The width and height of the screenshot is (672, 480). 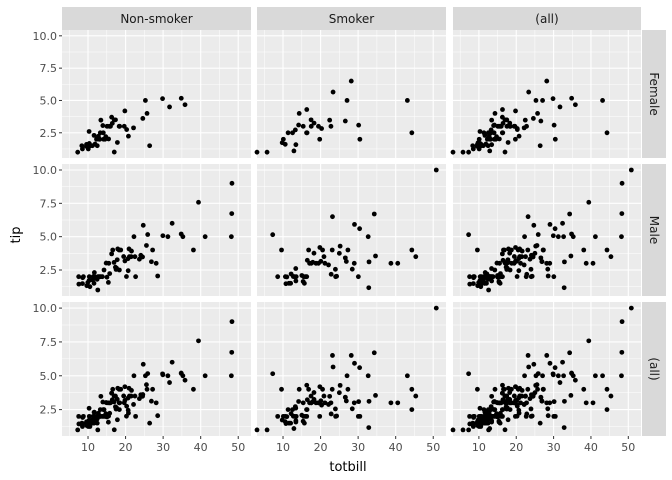 I want to click on x-tick-label: 30, so click(x=358, y=447).